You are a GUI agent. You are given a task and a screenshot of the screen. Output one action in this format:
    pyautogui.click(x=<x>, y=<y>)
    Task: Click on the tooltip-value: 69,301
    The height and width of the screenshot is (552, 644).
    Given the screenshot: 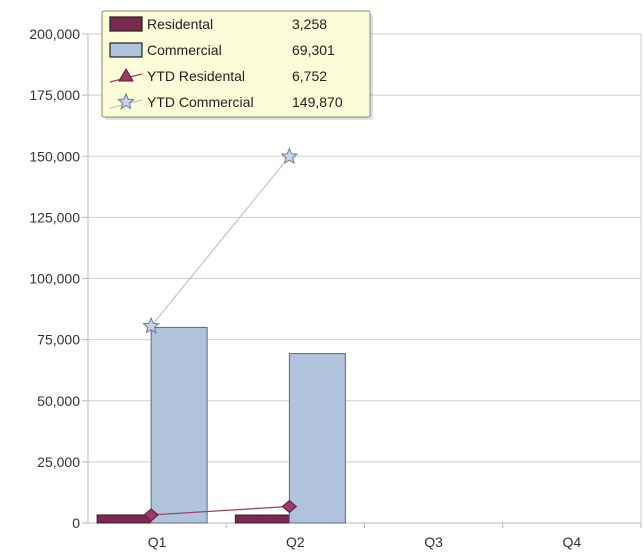 What is the action you would take?
    pyautogui.click(x=313, y=50)
    